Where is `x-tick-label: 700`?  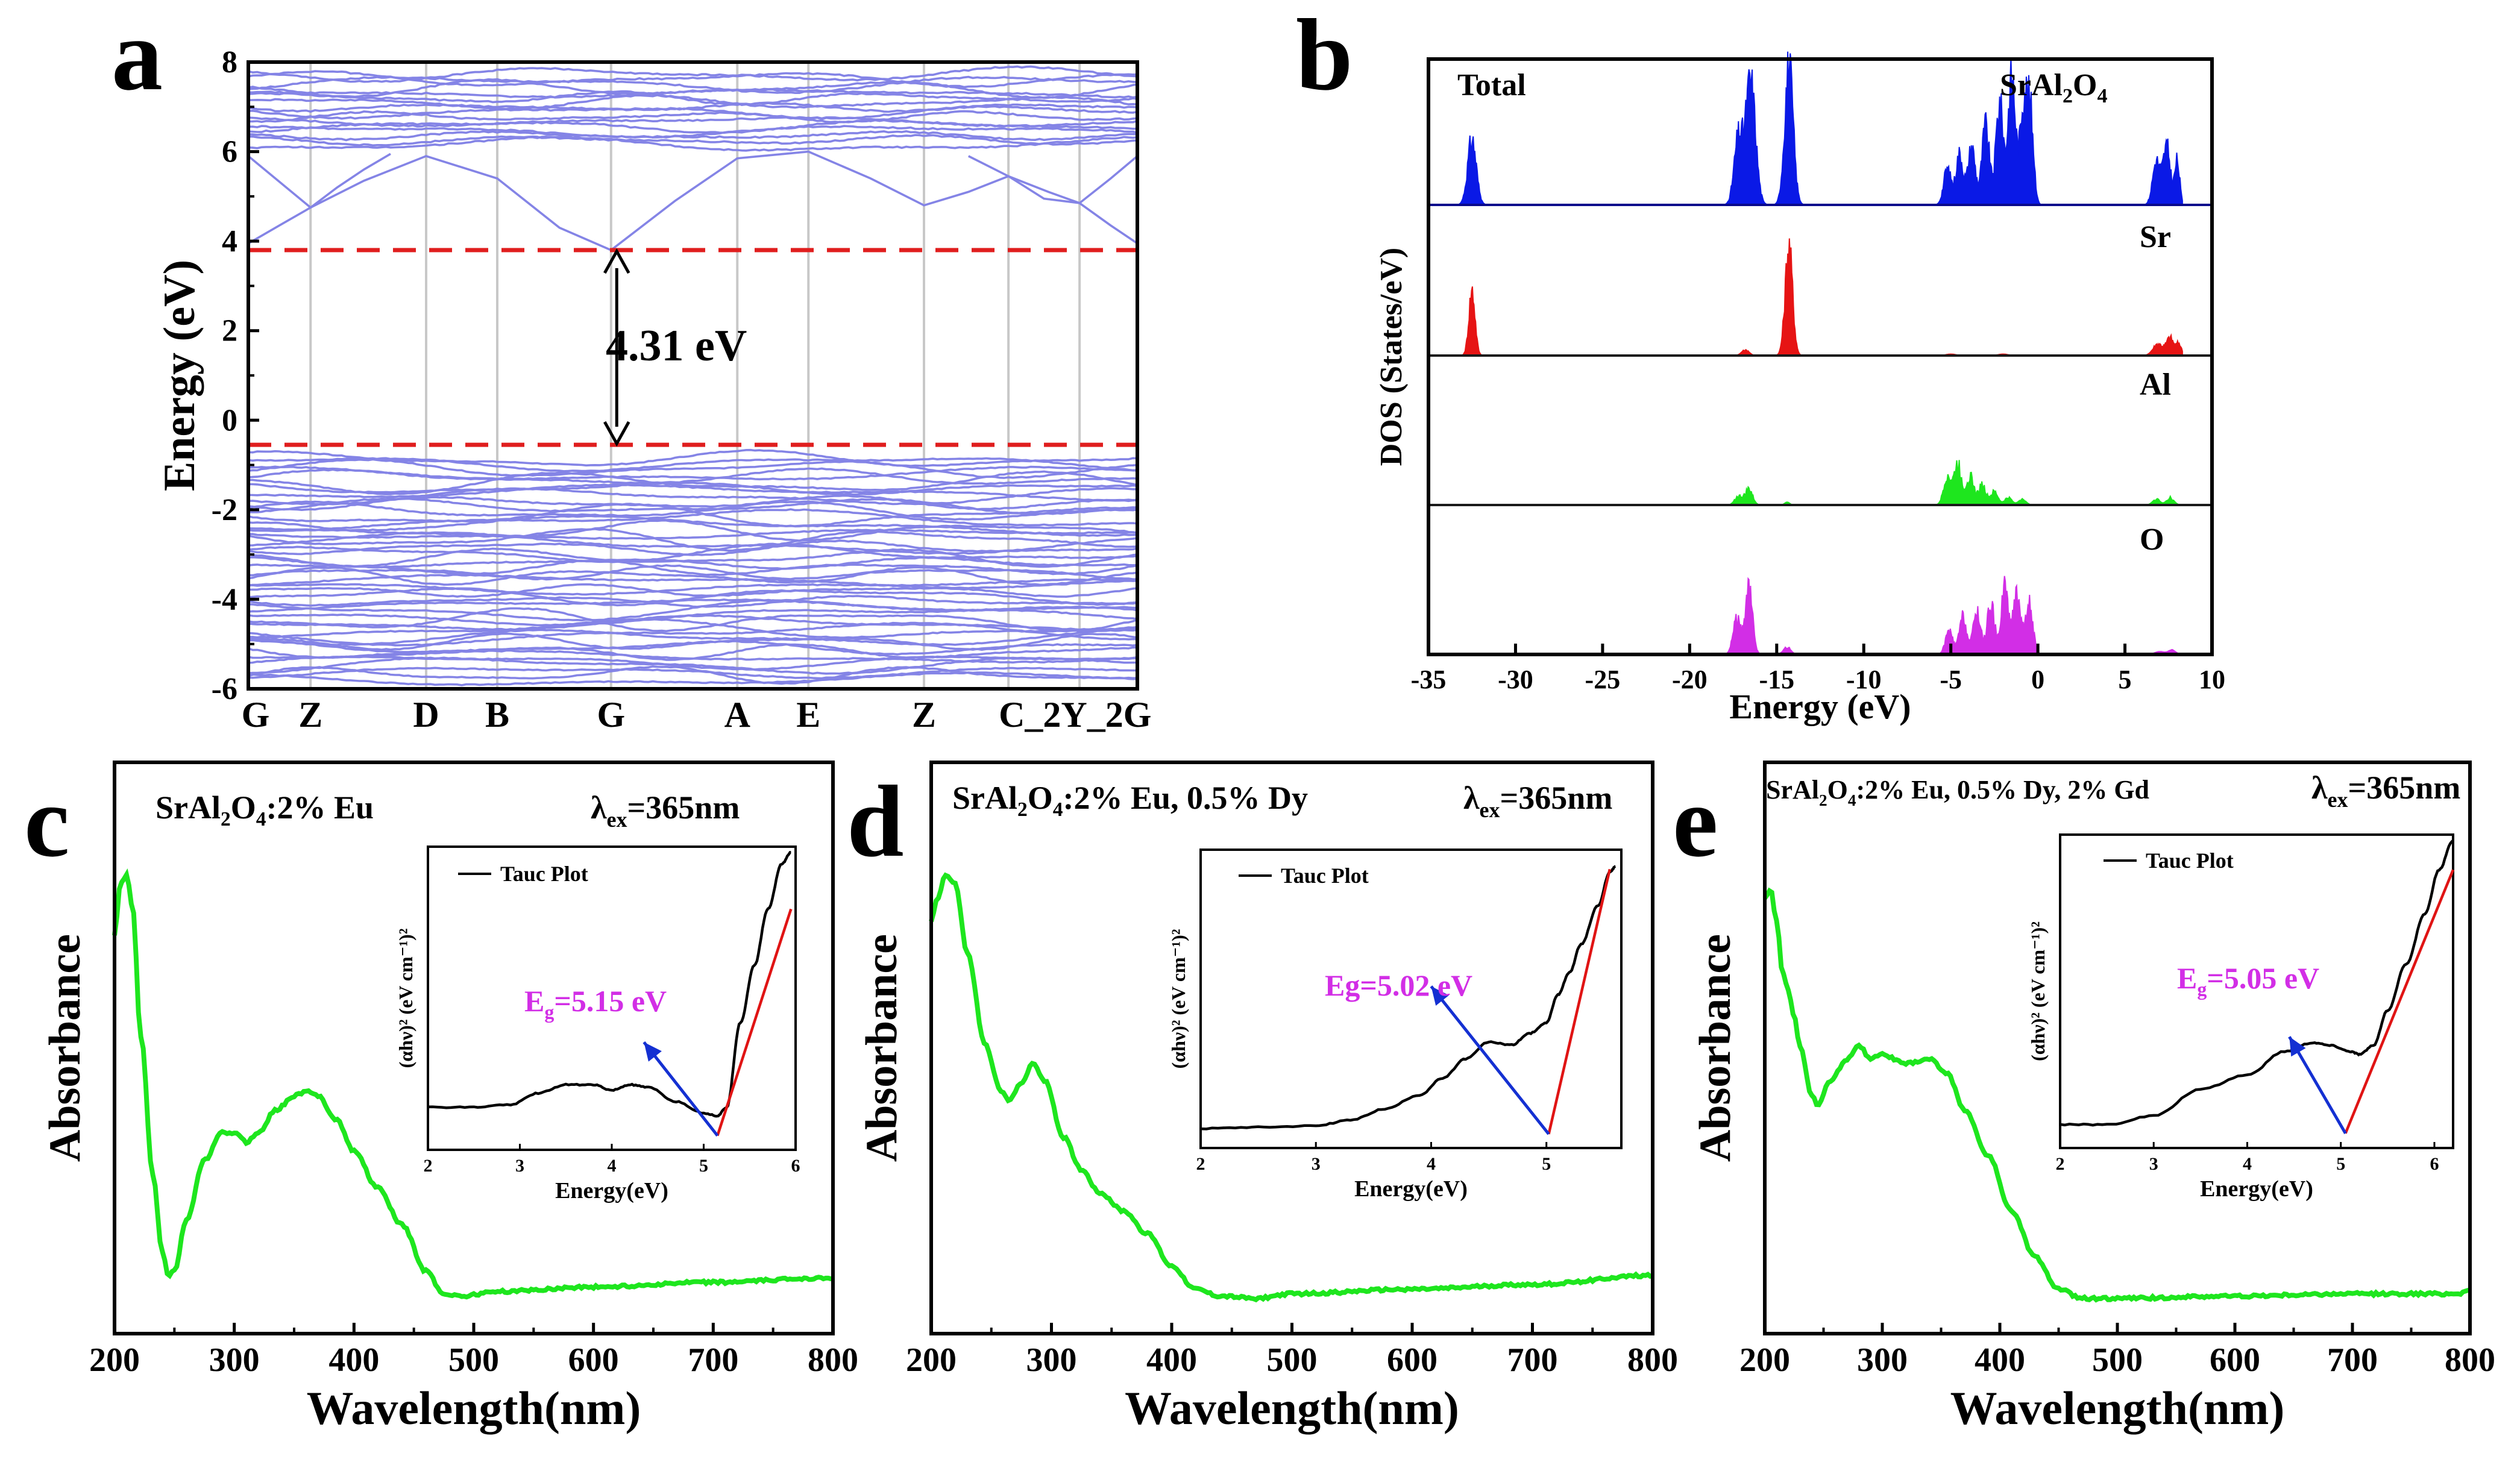
x-tick-label: 700 is located at coordinates (713, 1360).